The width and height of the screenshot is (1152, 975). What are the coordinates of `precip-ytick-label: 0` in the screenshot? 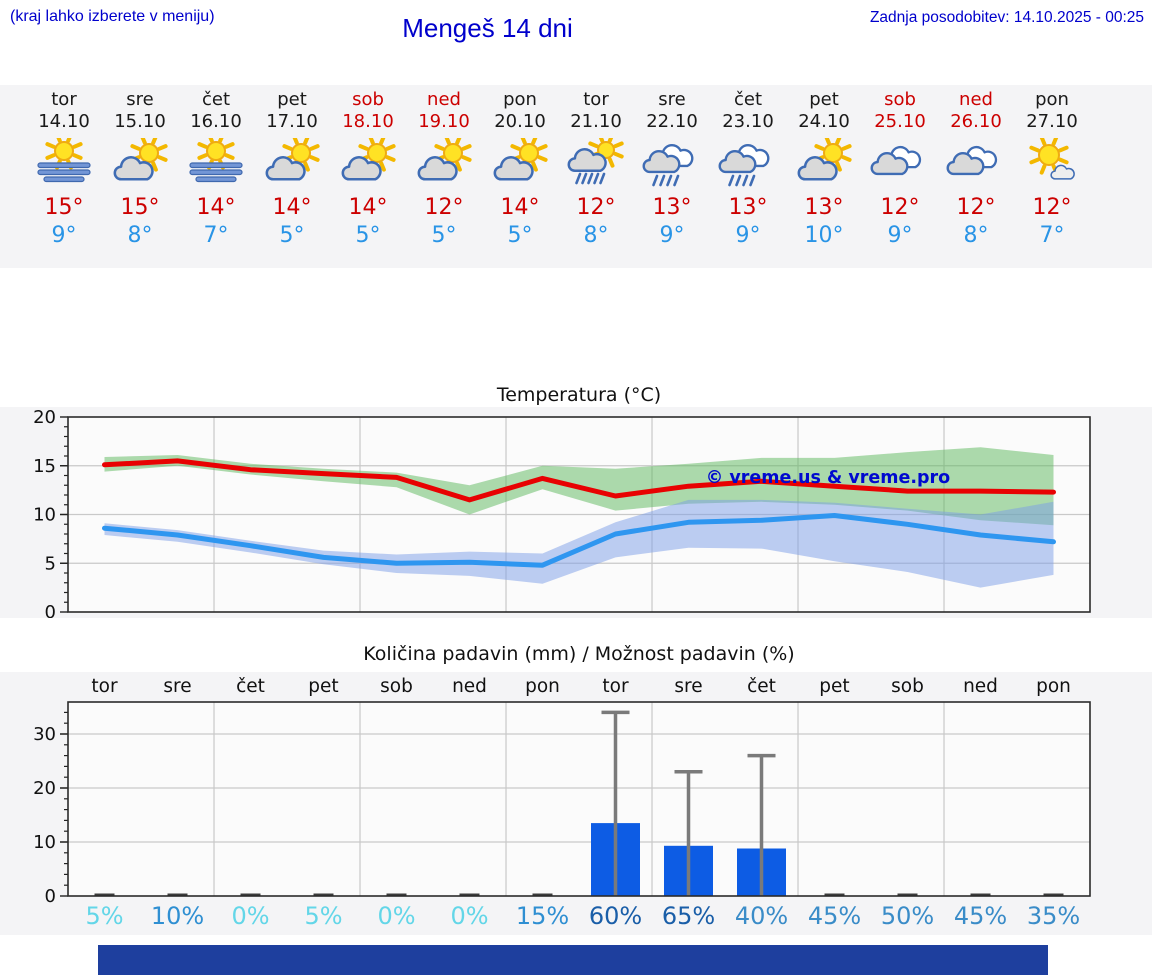 It's located at (50, 896).